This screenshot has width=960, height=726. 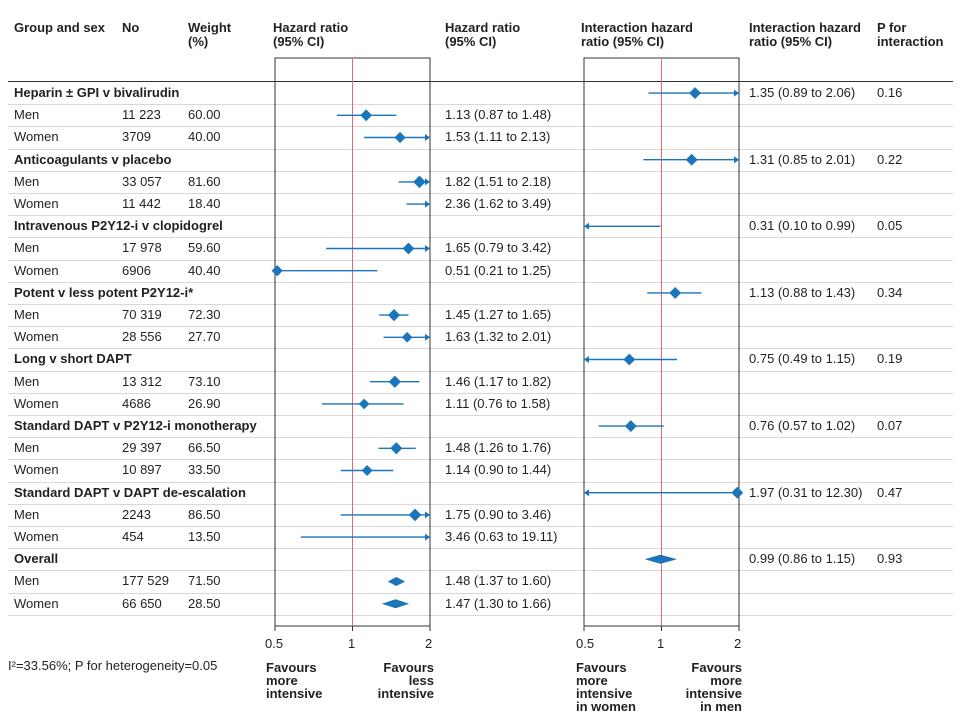 I want to click on count-value: 33 057, so click(x=142, y=181).